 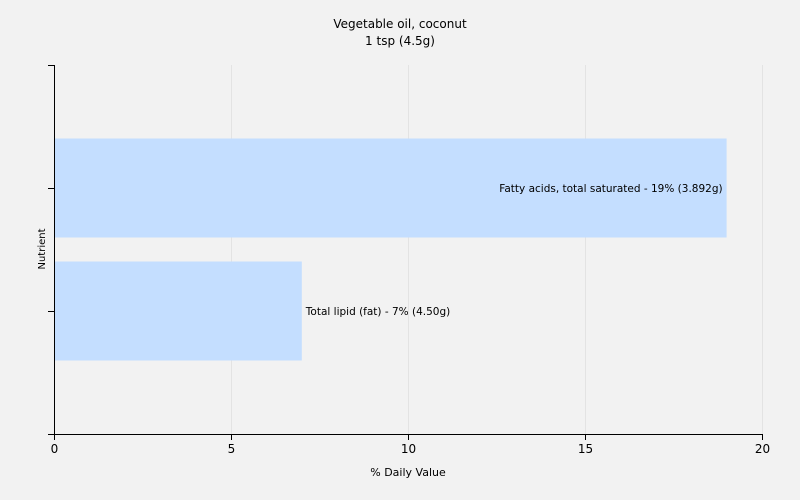 I want to click on x-tick-label: 15, so click(x=585, y=449).